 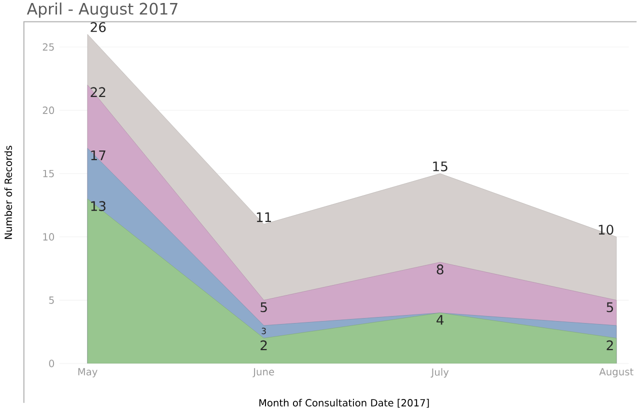 I want to click on data-label: 22, so click(x=98, y=92).